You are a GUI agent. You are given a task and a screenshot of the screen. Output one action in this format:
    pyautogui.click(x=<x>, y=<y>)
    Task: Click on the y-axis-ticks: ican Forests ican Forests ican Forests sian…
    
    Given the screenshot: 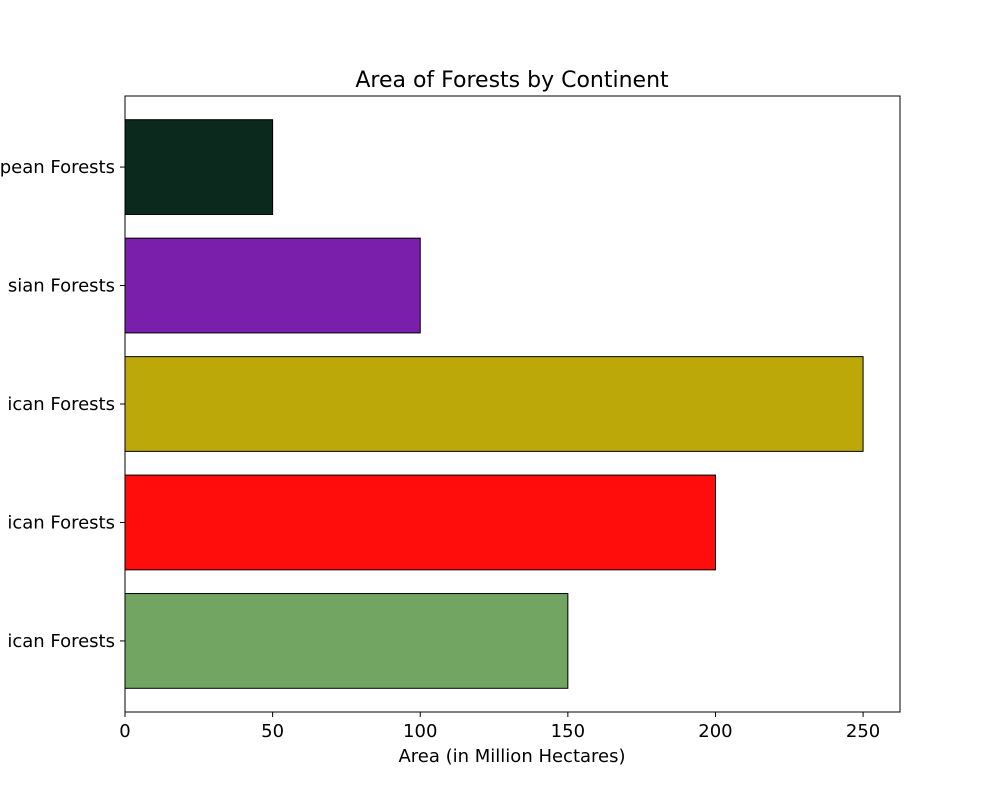 What is the action you would take?
    pyautogui.click(x=62, y=404)
    